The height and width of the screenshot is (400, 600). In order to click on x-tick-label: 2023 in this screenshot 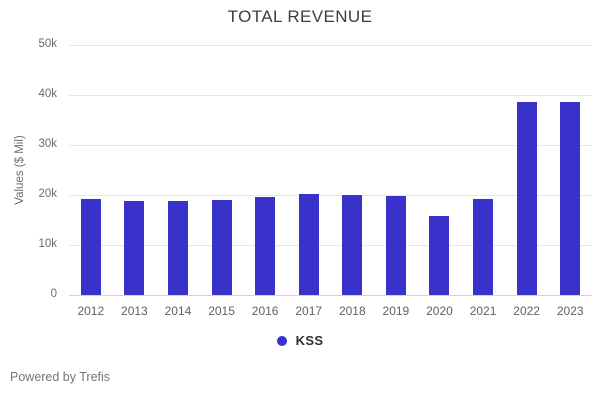, I will do `click(570, 311)`.